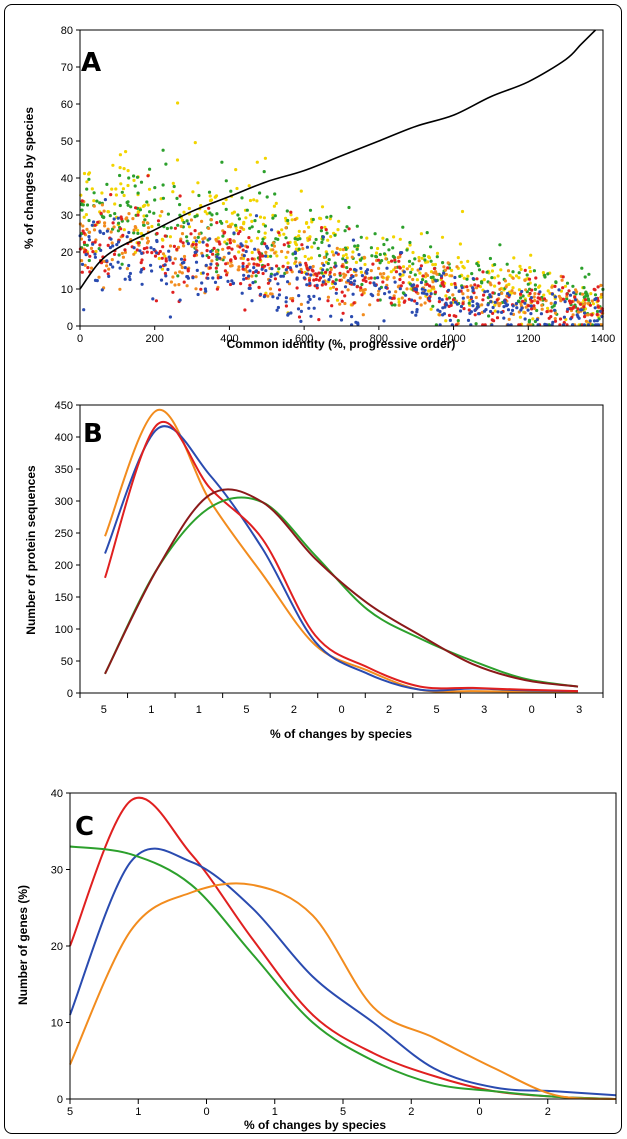  I want to click on panel-c-xtick-label: 5, so click(70, 1112).